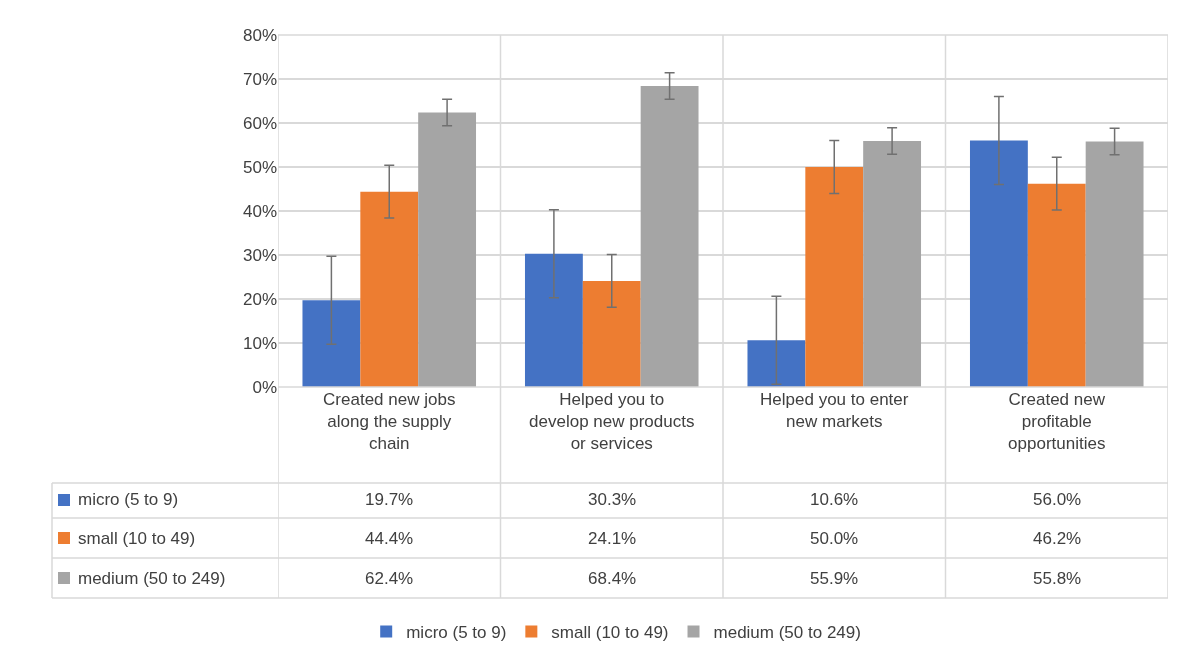 The image size is (1194, 668). I want to click on data-label: 10.6%, so click(834, 499).